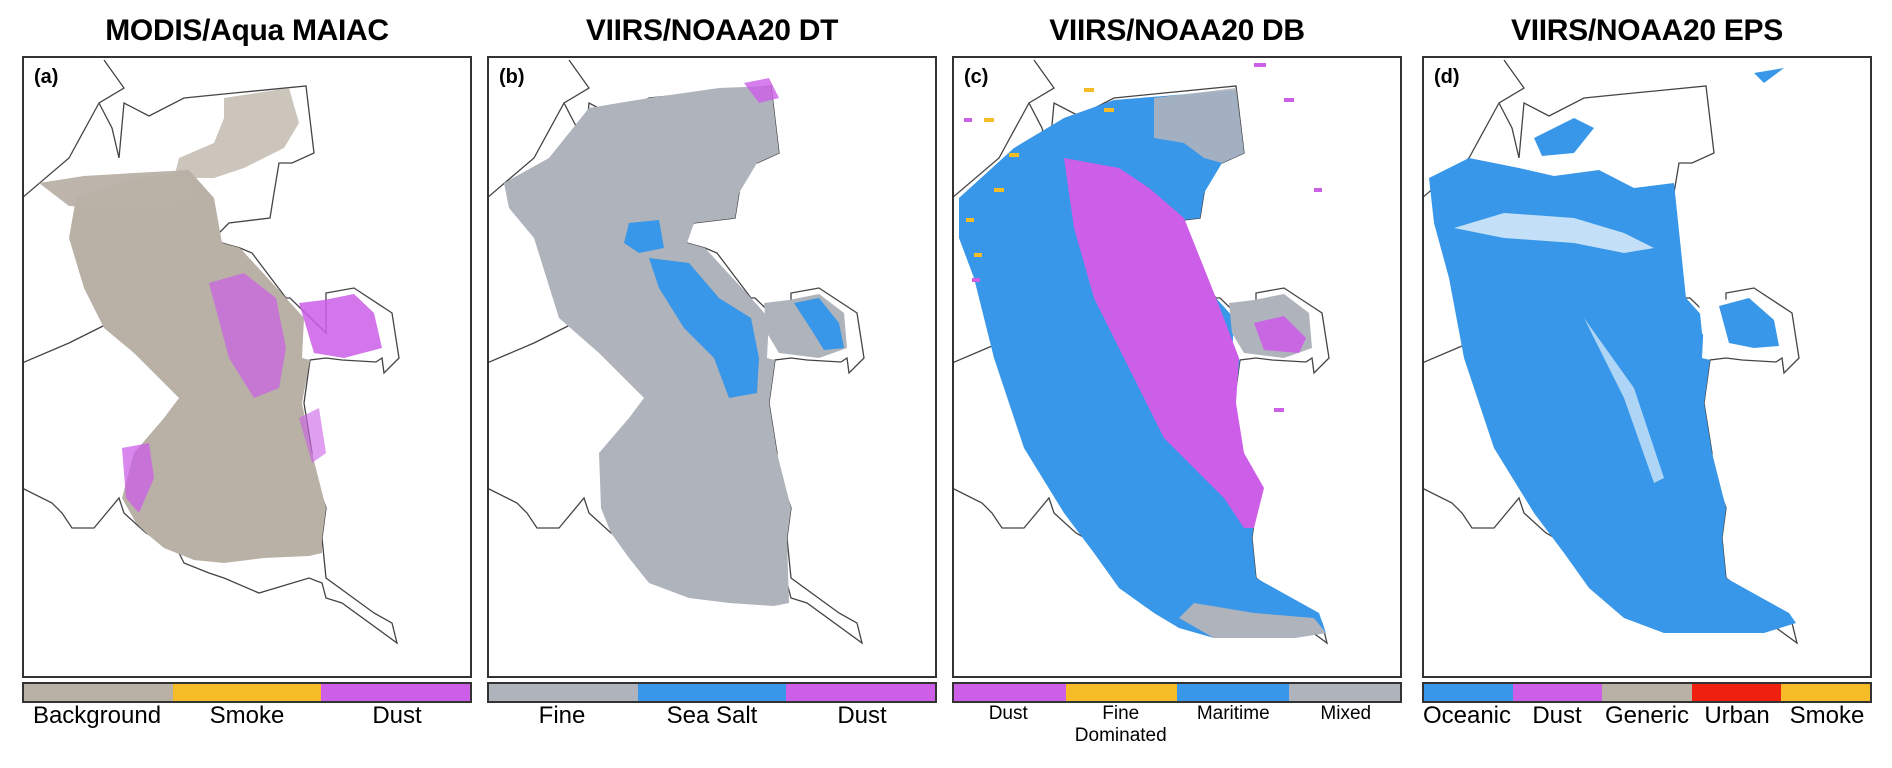 This screenshot has width=1892, height=768. Describe the element at coordinates (563, 692) in the screenshot. I see `legend-swatch-fine` at that location.